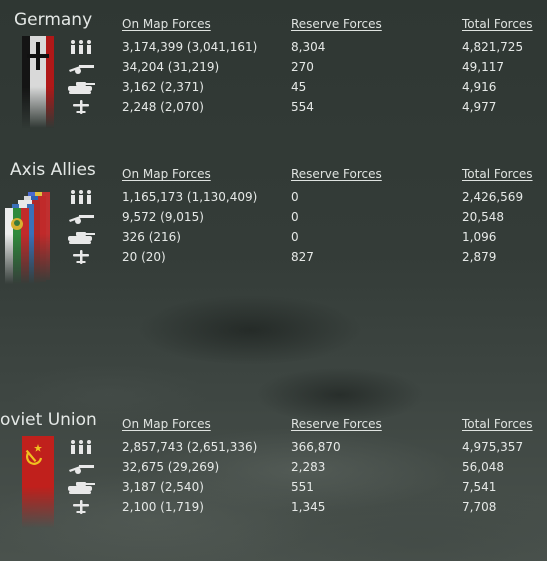  Describe the element at coordinates (302, 487) in the screenshot. I see `reserve-value: 551` at that location.